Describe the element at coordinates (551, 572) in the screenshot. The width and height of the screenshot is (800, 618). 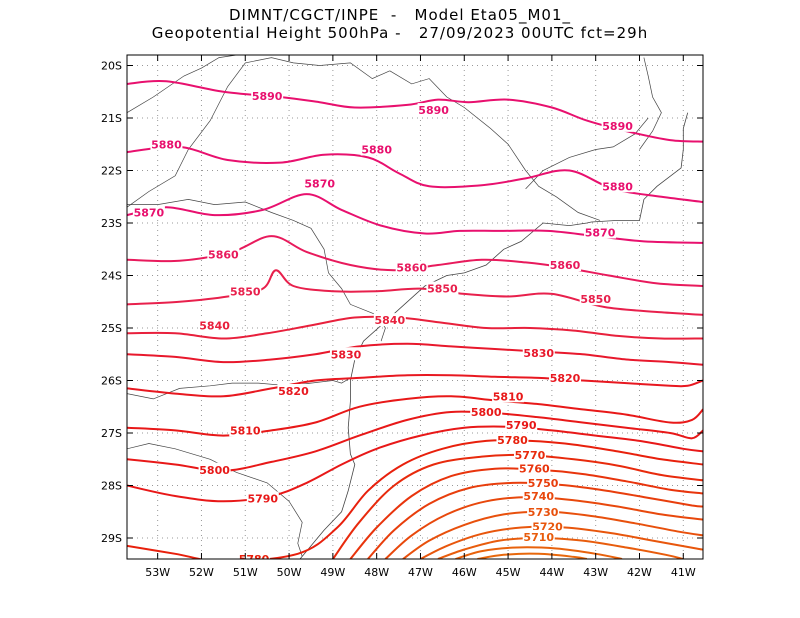
I see `lon-tick-label: 44W` at that location.